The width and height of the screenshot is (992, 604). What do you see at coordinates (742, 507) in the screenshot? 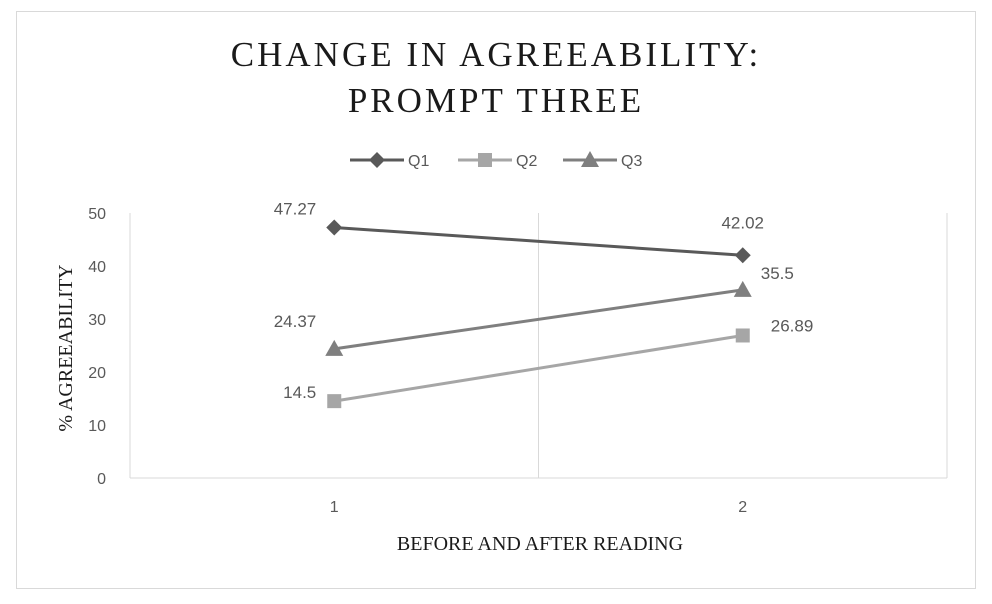
I see `x-tick-label: 2` at bounding box center [742, 507].